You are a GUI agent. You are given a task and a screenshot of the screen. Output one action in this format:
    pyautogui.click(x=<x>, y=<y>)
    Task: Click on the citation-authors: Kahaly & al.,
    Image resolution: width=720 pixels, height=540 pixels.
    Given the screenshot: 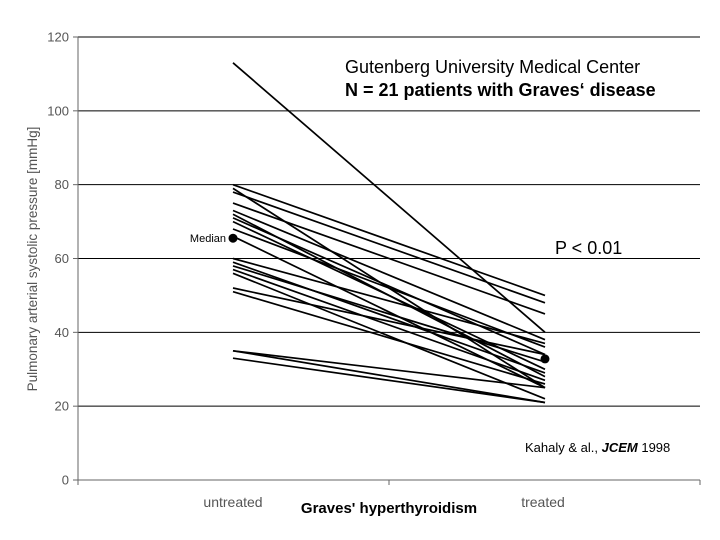 What is the action you would take?
    pyautogui.click(x=563, y=447)
    